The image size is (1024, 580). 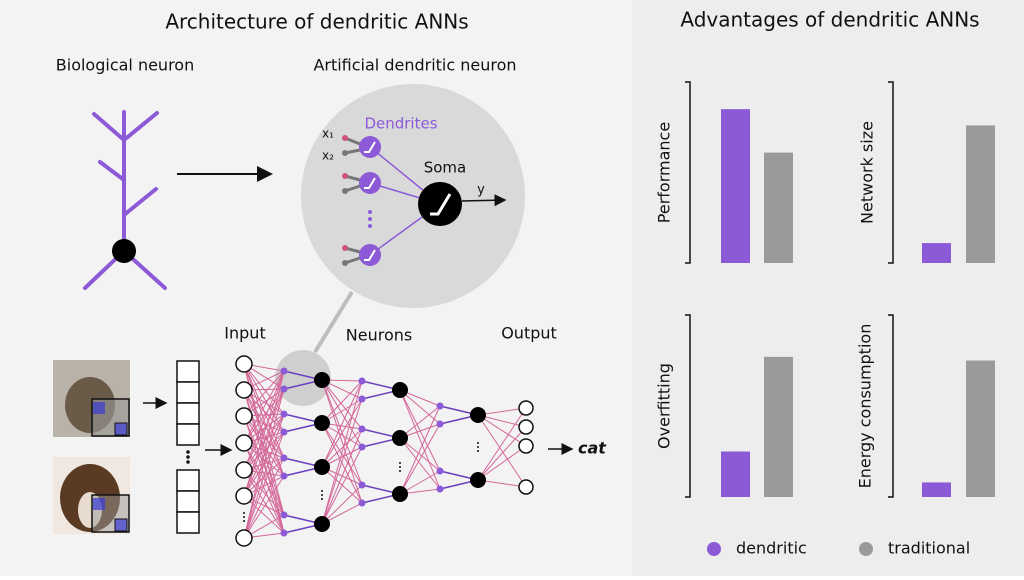 I want to click on neurons-label: Neurons, so click(x=379, y=335).